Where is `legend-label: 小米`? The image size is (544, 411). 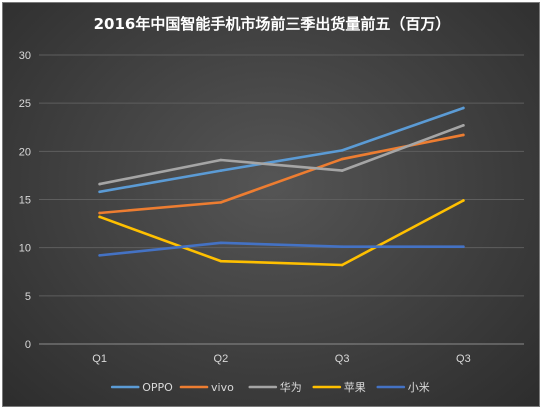
legend-label: 小米 is located at coordinates (419, 387).